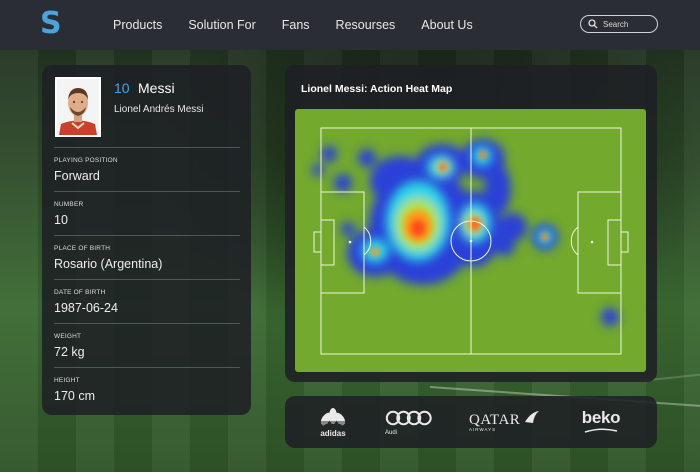 This screenshot has height=472, width=700. I want to click on brand-logo: S, so click(51, 23).